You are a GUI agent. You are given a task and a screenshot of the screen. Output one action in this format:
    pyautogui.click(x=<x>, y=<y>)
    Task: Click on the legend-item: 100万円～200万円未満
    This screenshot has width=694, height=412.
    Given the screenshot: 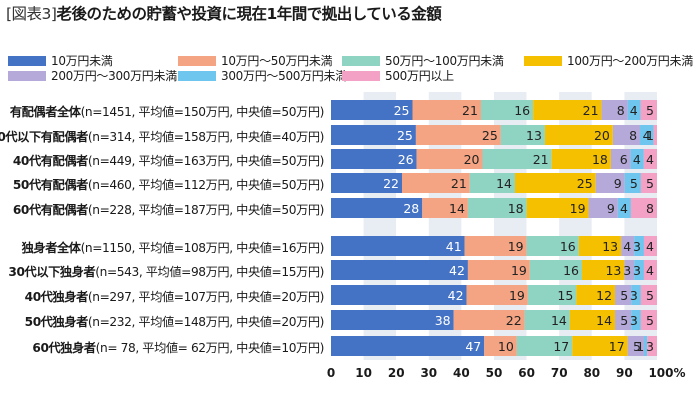 What is the action you would take?
    pyautogui.click(x=608, y=60)
    